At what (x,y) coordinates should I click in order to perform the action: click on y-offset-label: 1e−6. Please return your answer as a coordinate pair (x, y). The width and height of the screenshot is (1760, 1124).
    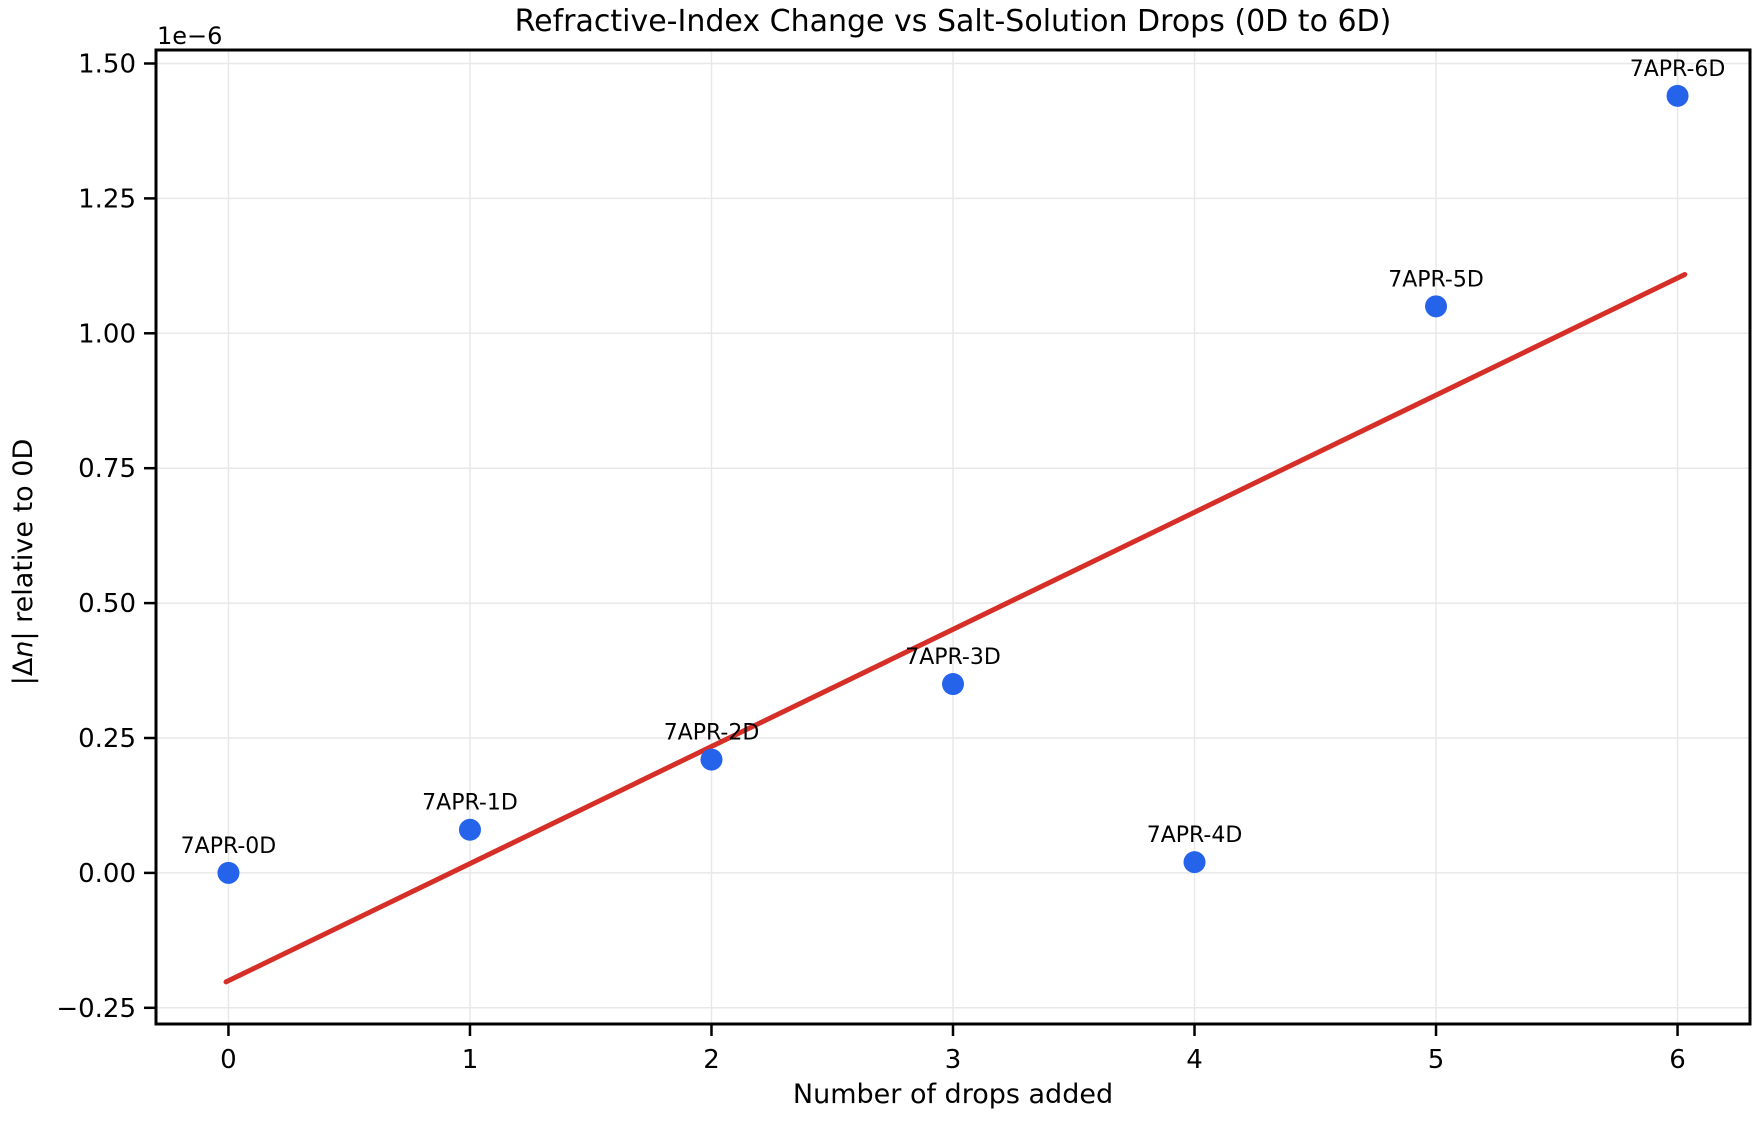
    Looking at the image, I should click on (189, 36).